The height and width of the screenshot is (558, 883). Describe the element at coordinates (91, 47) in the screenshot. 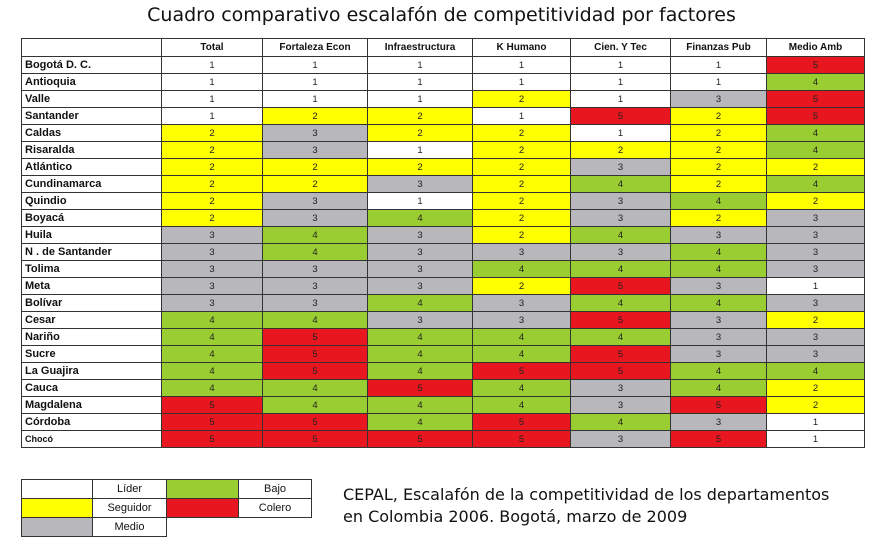

I see `corner-cell` at that location.